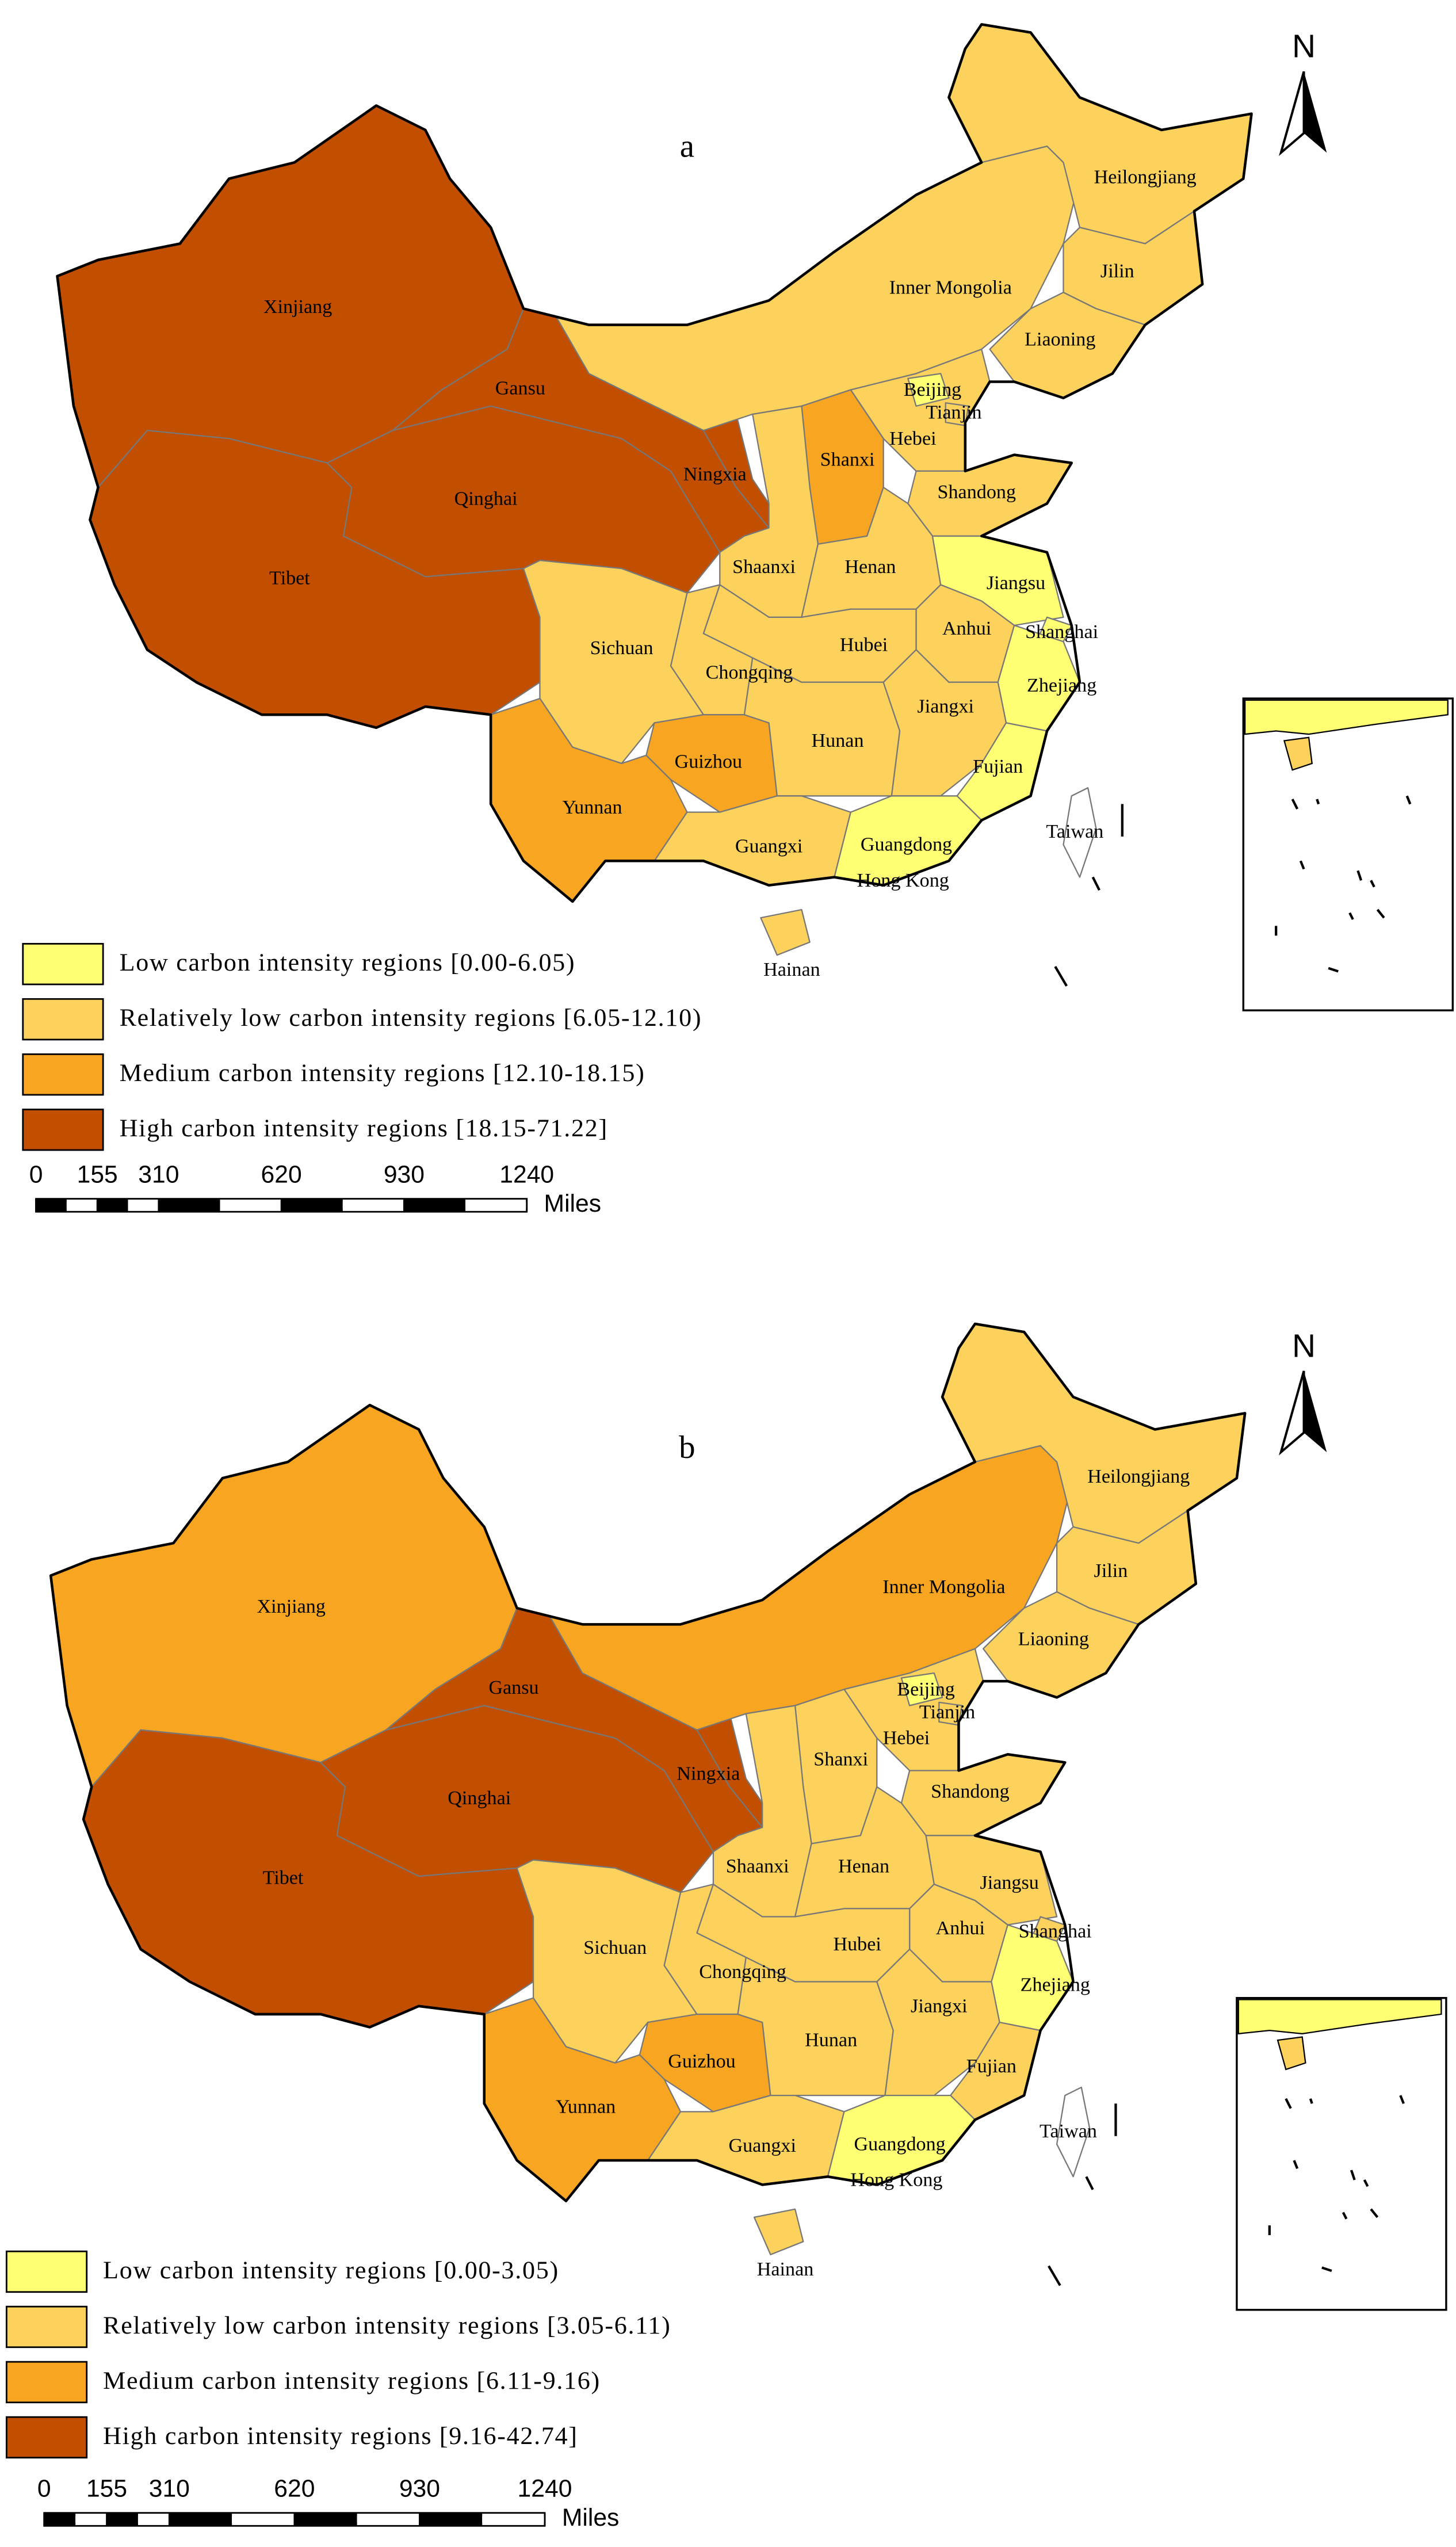  Describe the element at coordinates (991, 2066) in the screenshot. I see `province-label: Fujian` at that location.